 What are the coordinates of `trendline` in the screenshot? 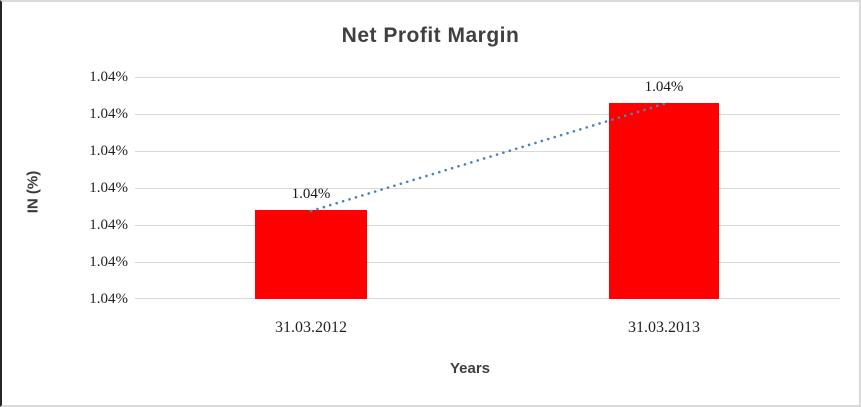 It's located at (487, 157).